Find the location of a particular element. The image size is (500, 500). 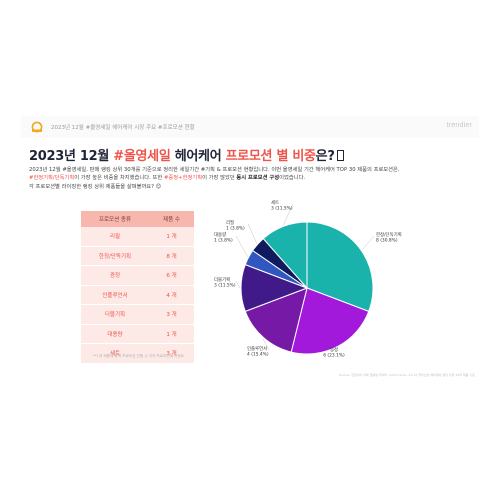

table-row: 대용량 1 개 is located at coordinates (137, 334).